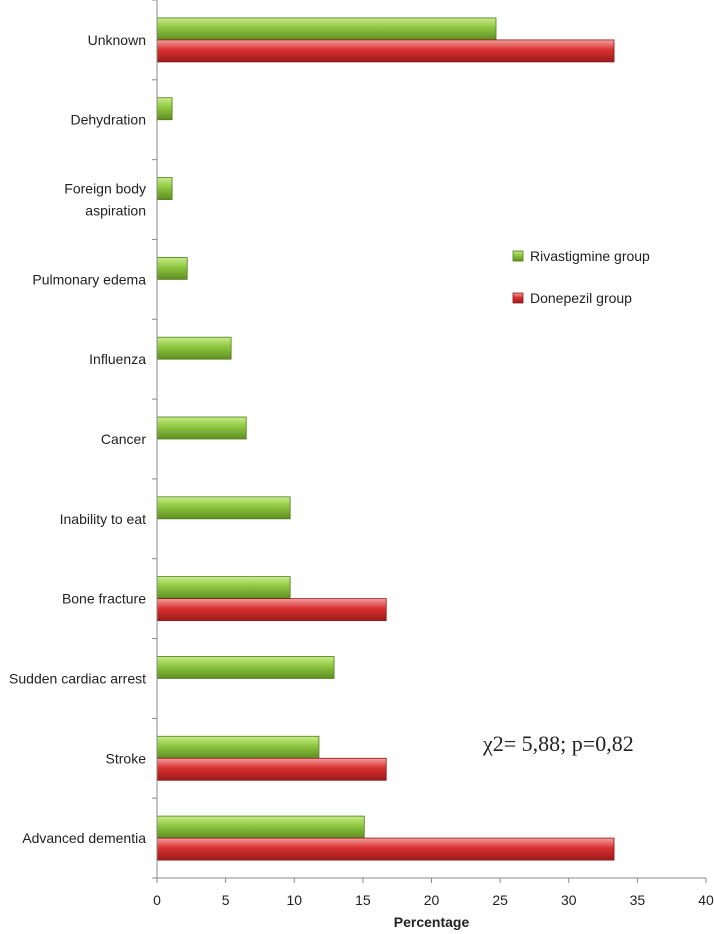 The width and height of the screenshot is (714, 934). I want to click on legend-swatch-rivastigmine-group, so click(518, 256).